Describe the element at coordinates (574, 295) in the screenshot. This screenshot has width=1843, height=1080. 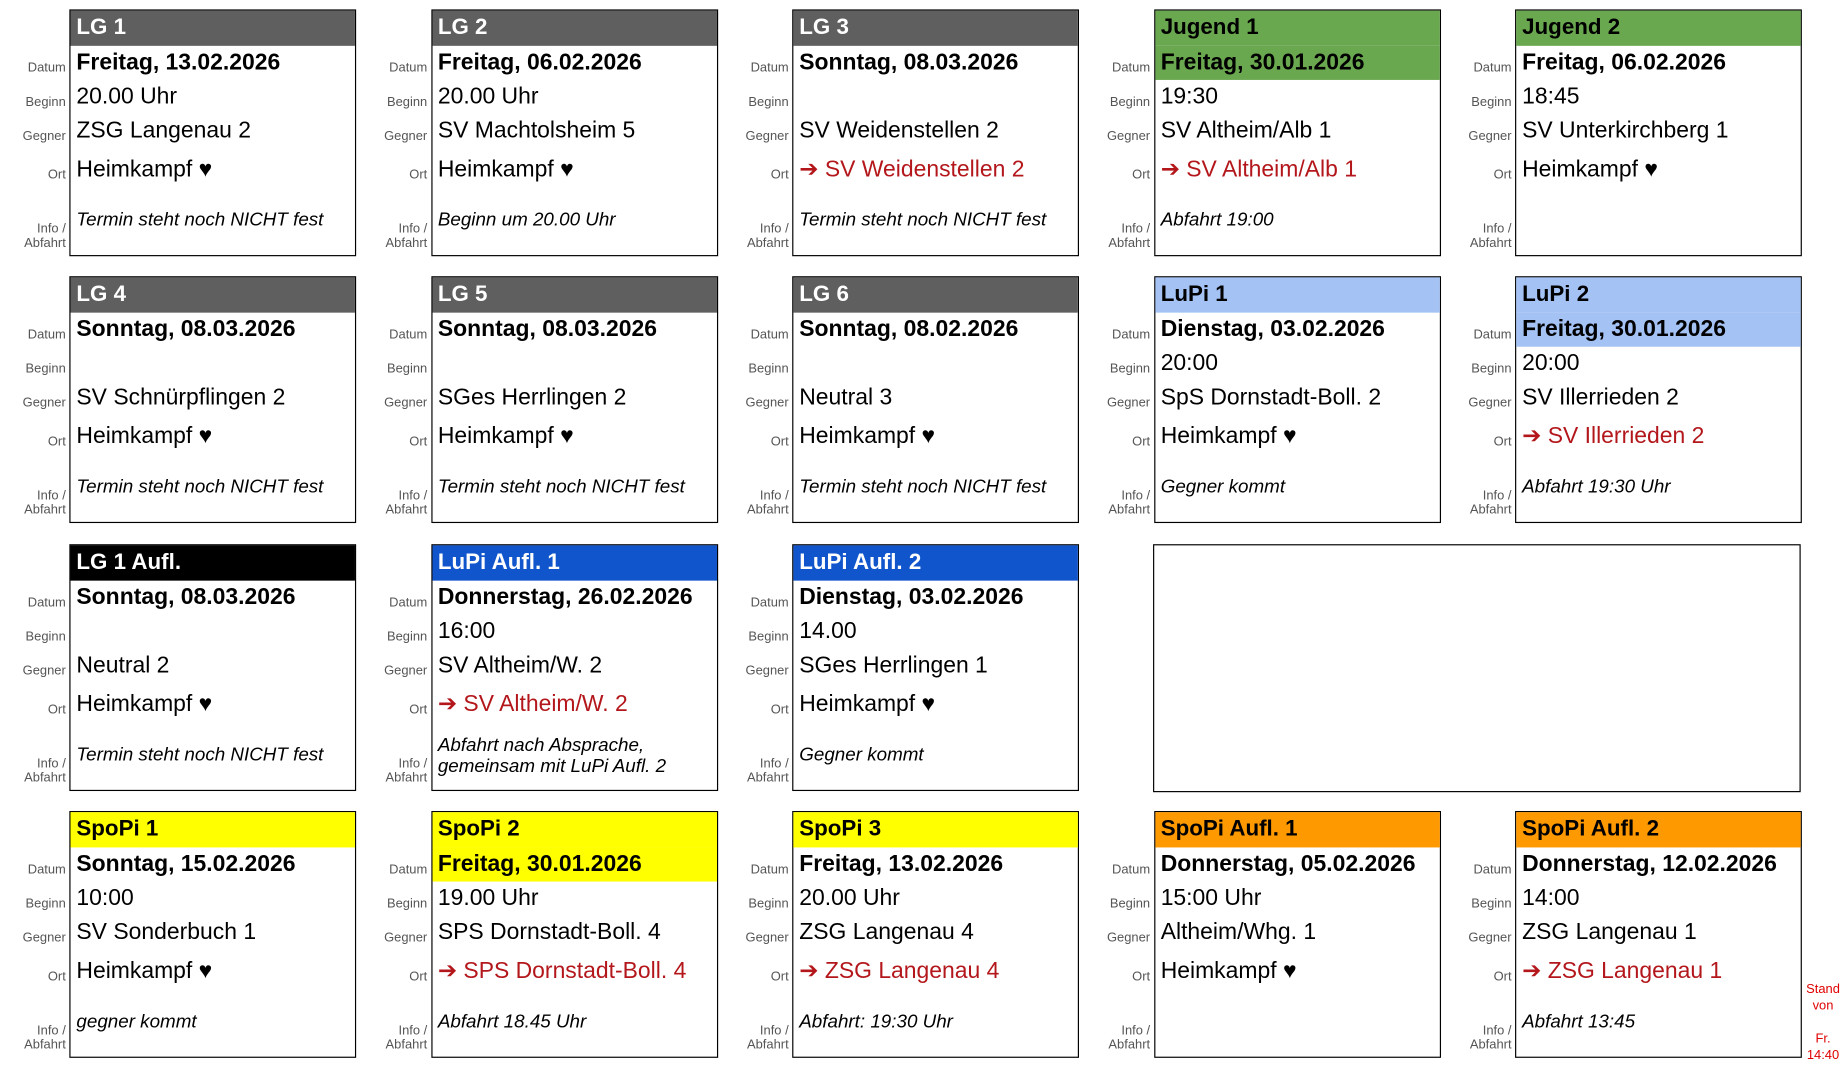
I see `card-title: LG 5` at that location.